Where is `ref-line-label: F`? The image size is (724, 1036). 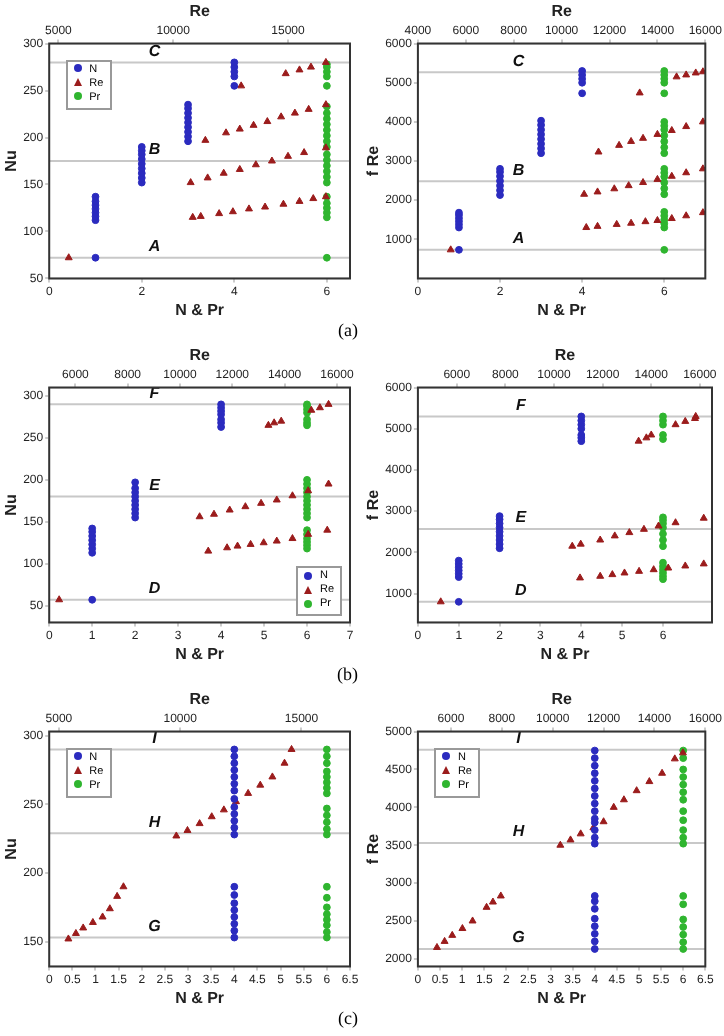 ref-line-label: F is located at coordinates (521, 404).